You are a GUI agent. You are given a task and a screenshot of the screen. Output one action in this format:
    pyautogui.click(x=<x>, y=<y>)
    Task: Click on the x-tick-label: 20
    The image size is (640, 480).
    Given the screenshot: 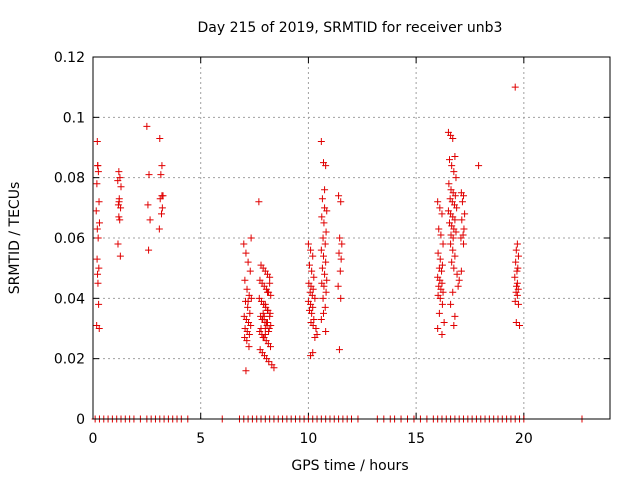 What is the action you would take?
    pyautogui.click(x=524, y=439)
    